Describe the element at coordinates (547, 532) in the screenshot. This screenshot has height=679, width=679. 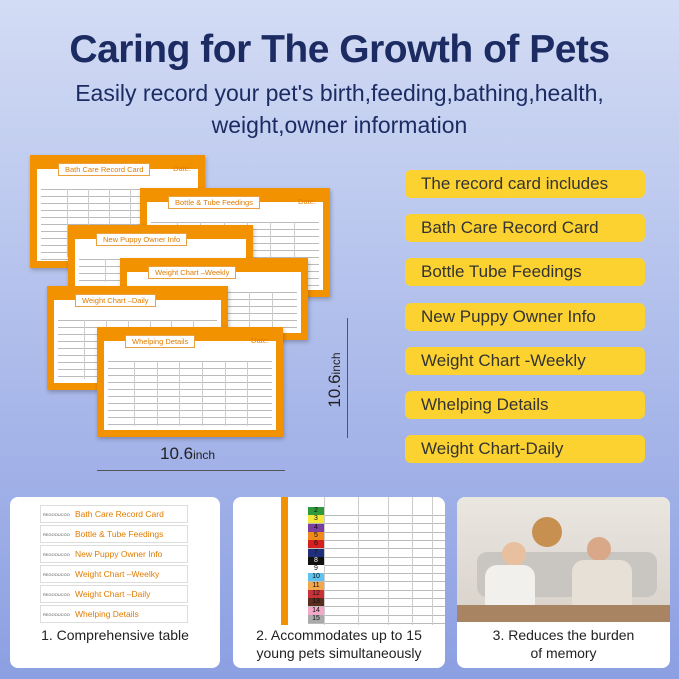
I see `dog` at that location.